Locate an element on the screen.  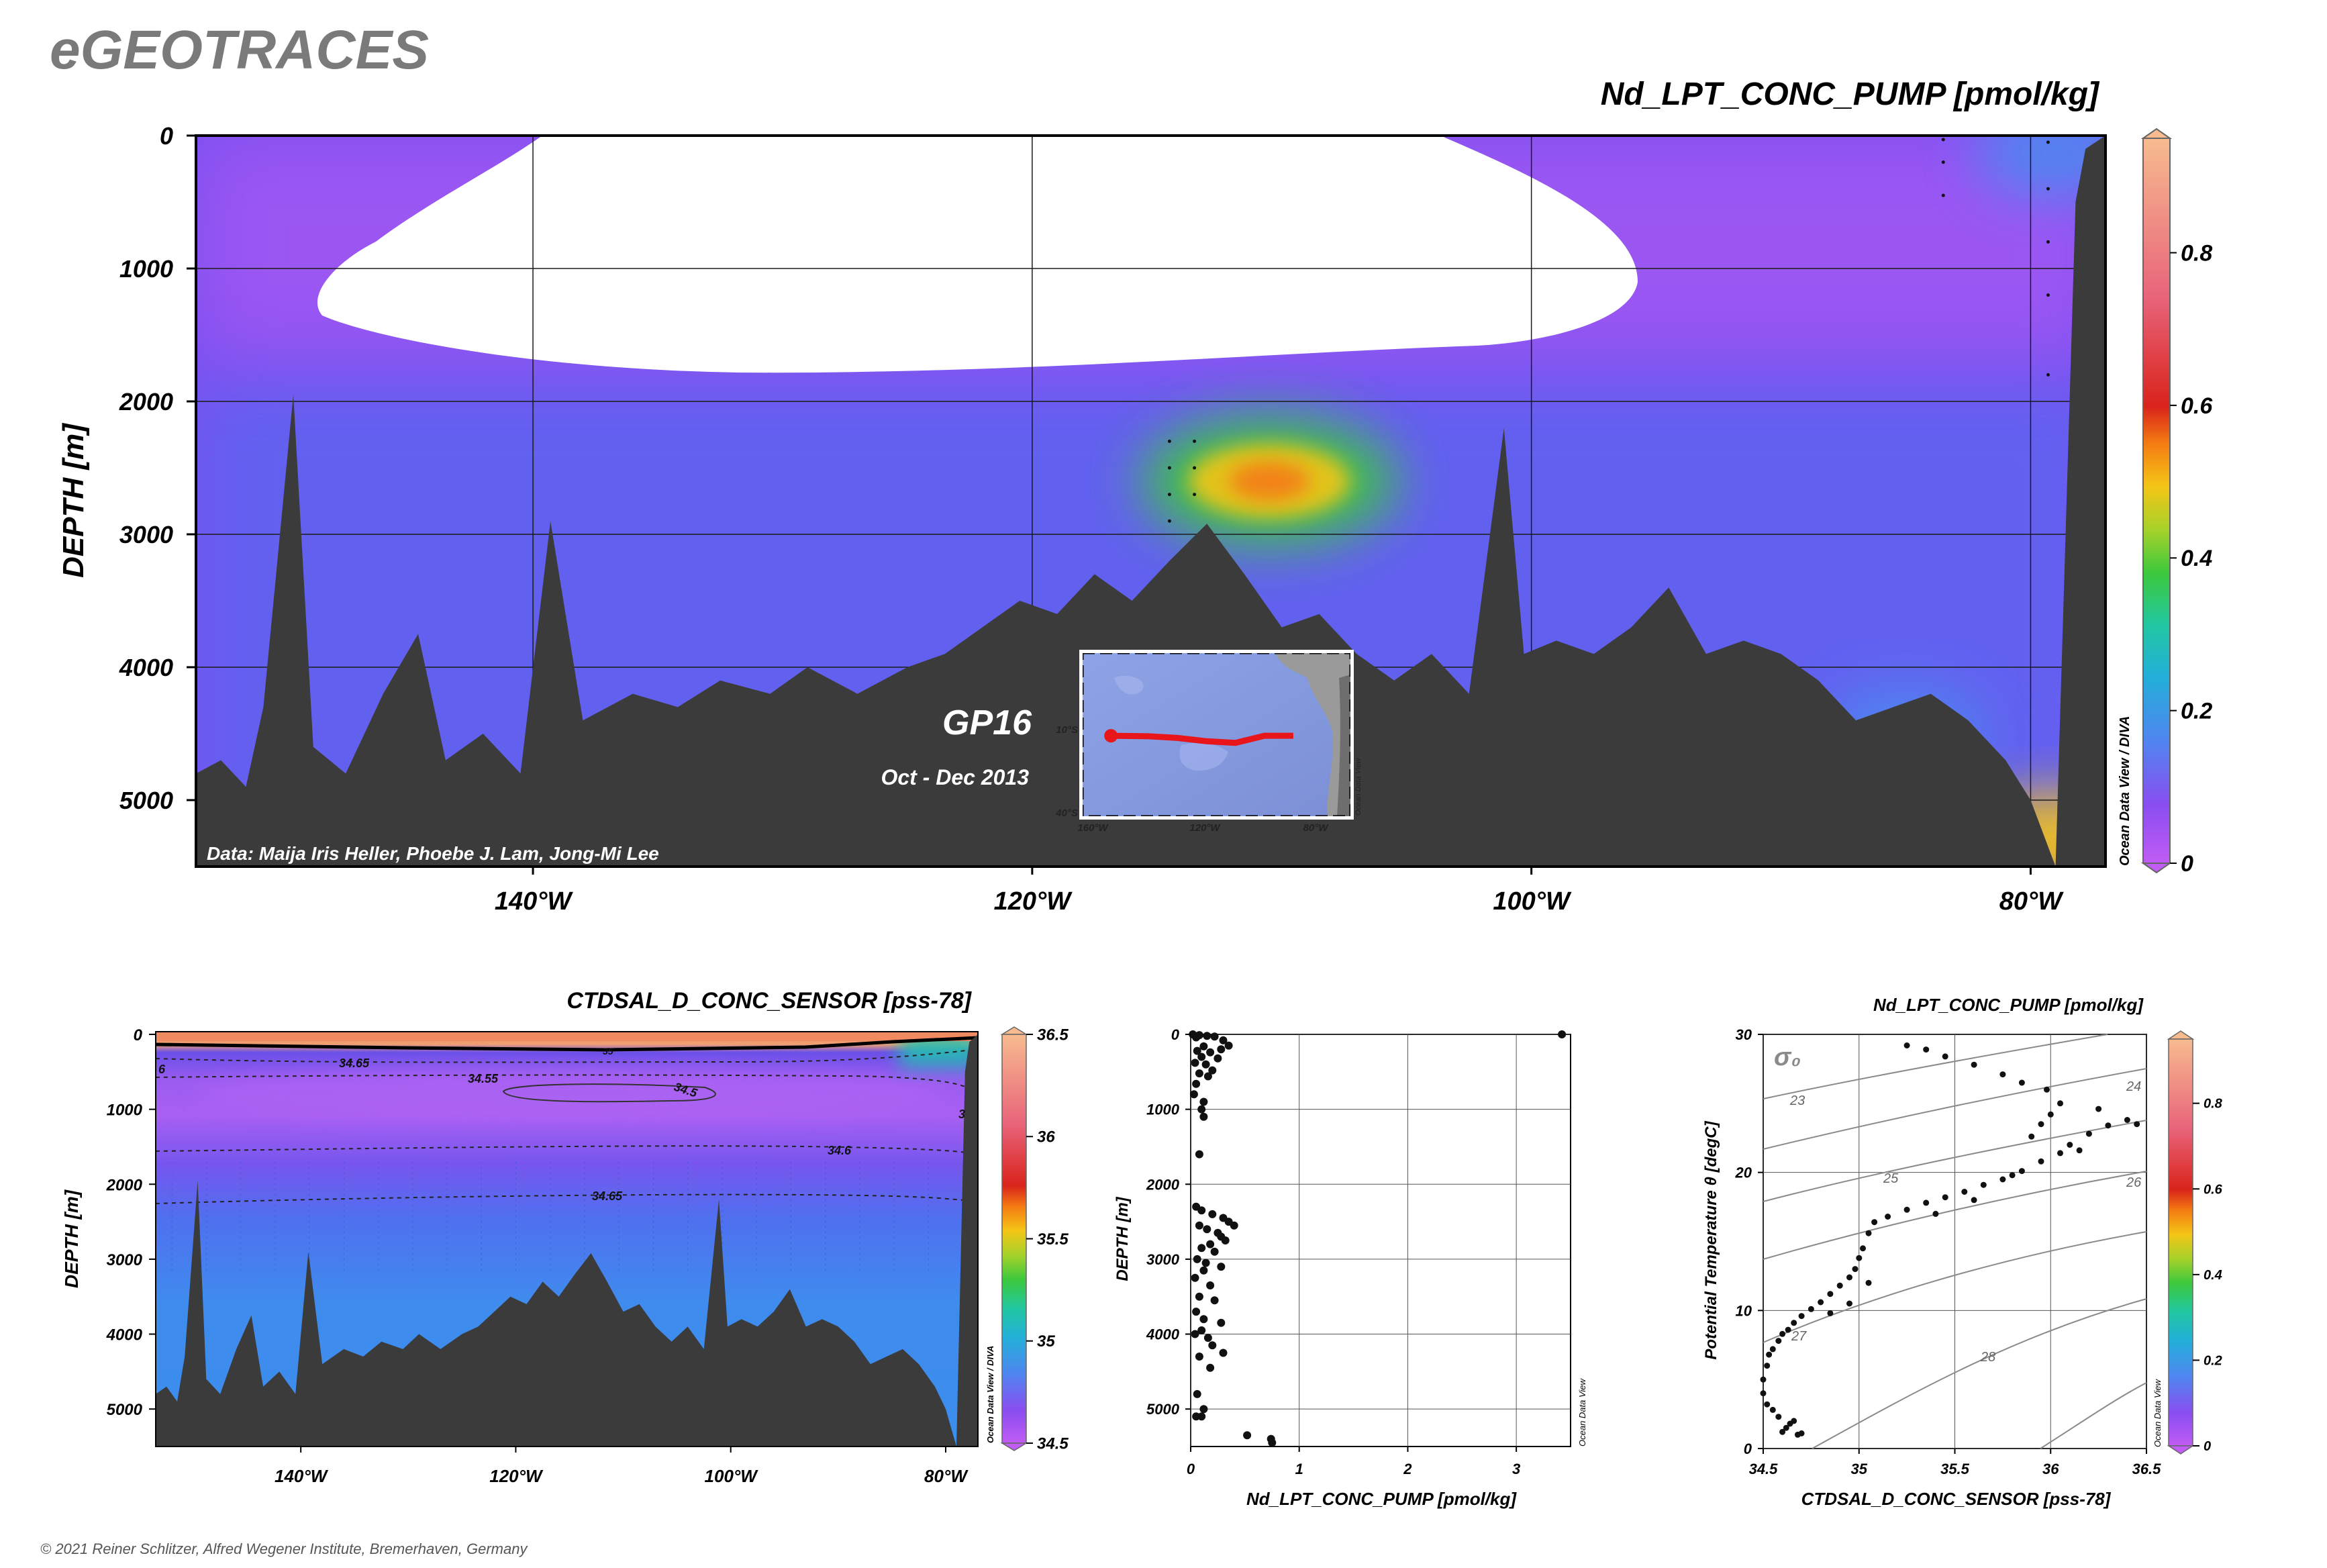
ts-isopycnal-label: 25 is located at coordinates (1891, 1179).